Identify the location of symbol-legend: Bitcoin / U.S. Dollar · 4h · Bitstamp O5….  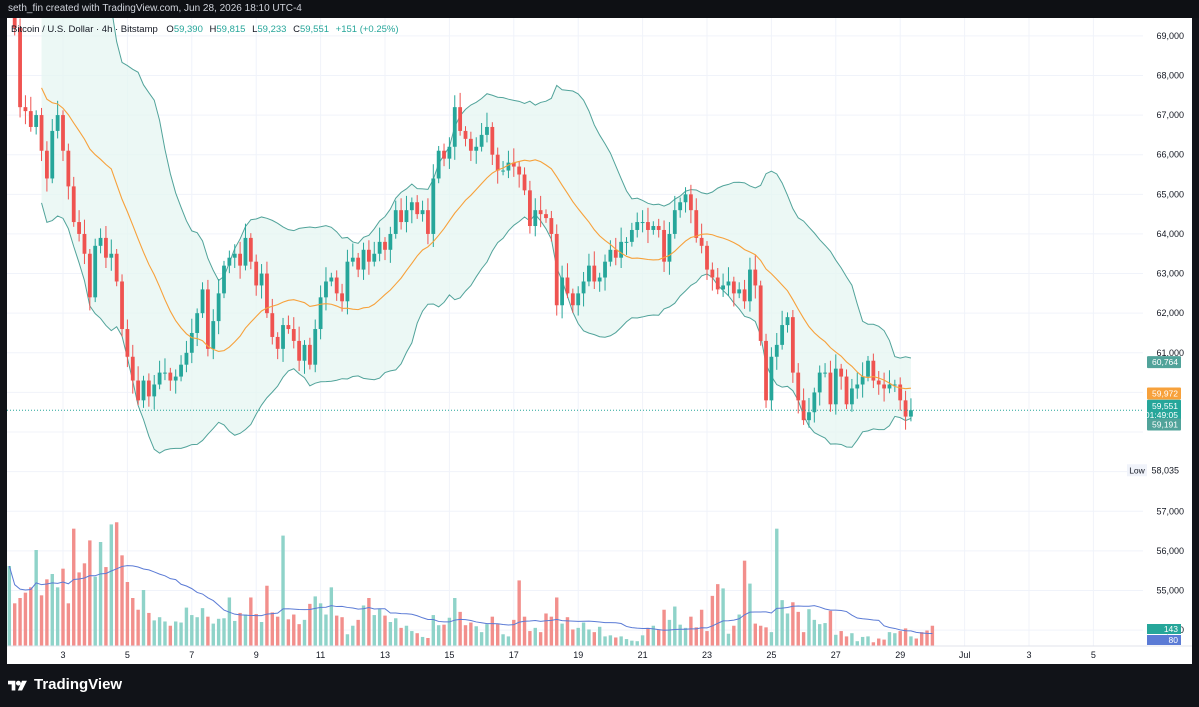
(205, 29).